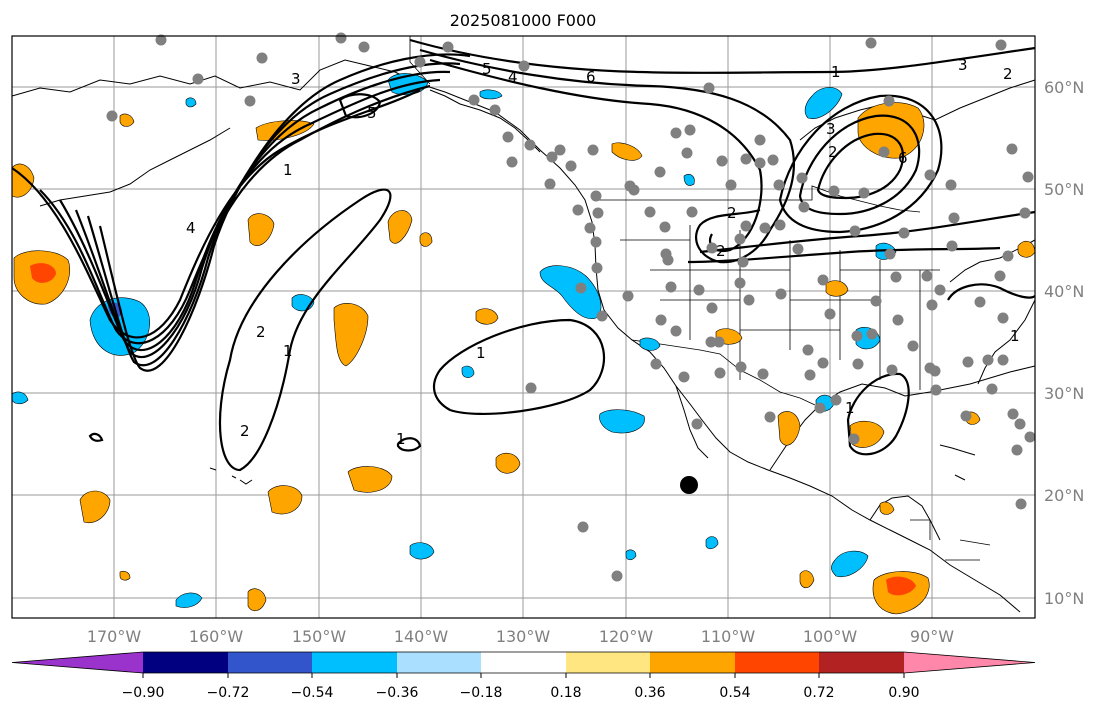 This screenshot has height=712, width=1105. I want to click on lat-label-20: 20°N, so click(1064, 495).